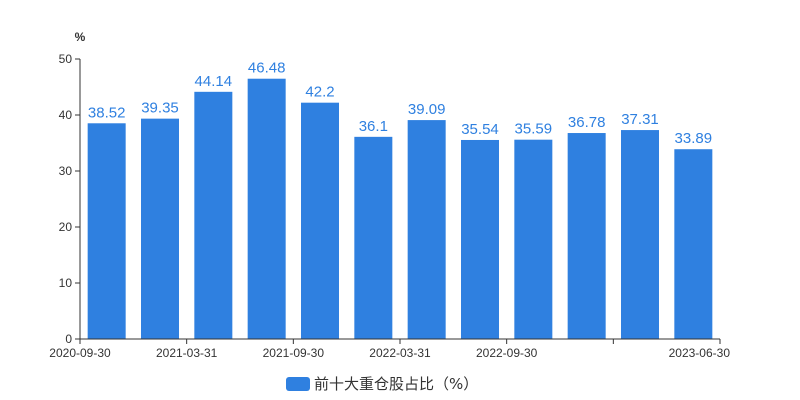  I want to click on data-label: 39.09, so click(427, 109).